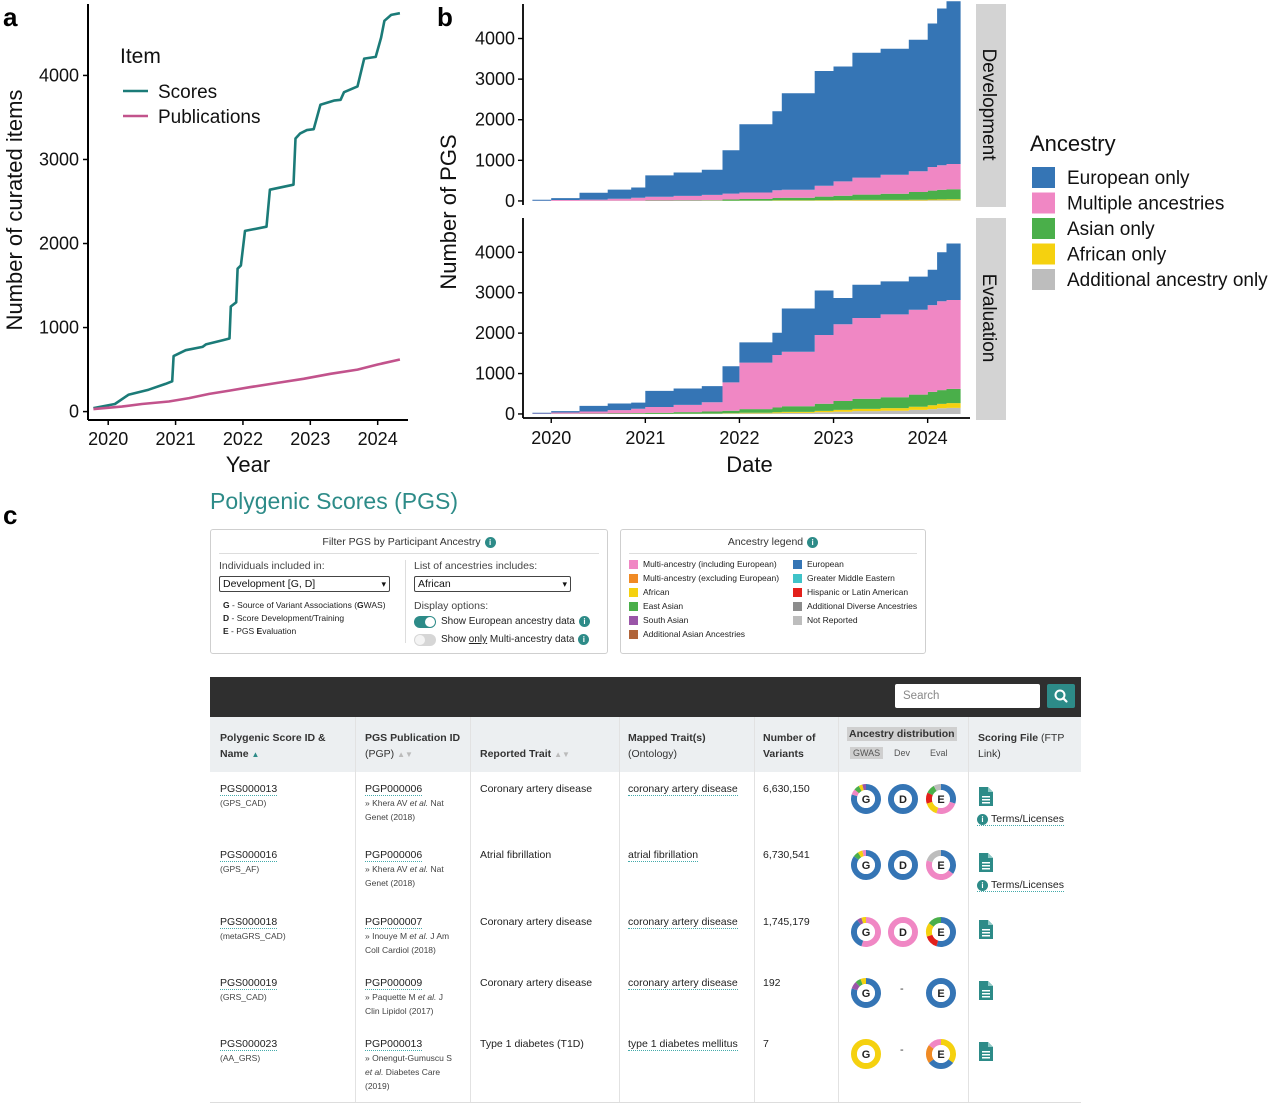 The height and width of the screenshot is (1104, 1280). Describe the element at coordinates (243, 439) in the screenshot. I see `x-tick-label: 2022` at that location.